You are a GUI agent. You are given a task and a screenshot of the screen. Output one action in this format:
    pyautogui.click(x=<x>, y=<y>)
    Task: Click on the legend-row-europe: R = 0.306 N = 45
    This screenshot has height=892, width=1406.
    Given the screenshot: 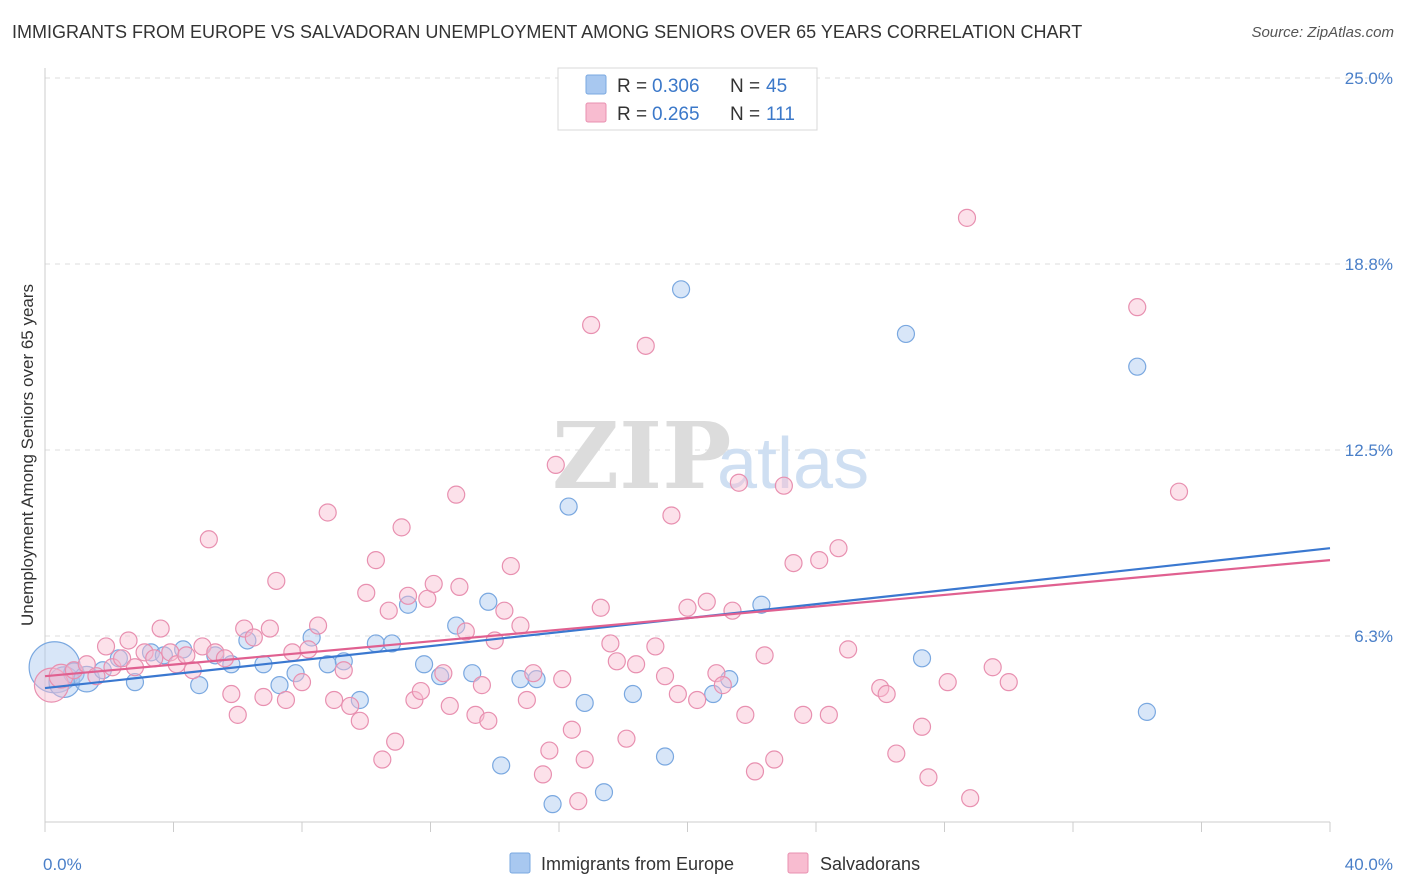 What is the action you would take?
    pyautogui.click(x=686, y=85)
    